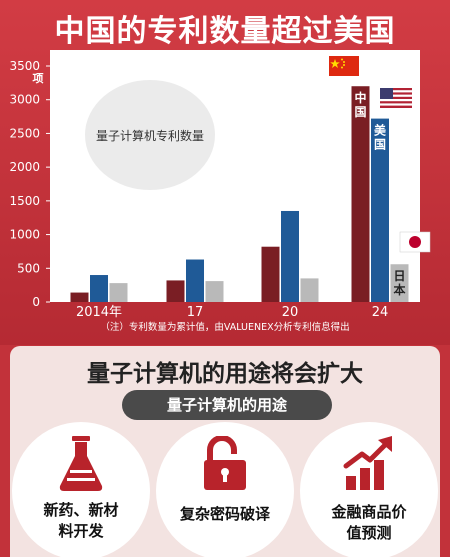 The image size is (450, 557). What do you see at coordinates (224, 514) in the screenshot?
I see `use-label-line1: 复杂密码破译` at bounding box center [224, 514].